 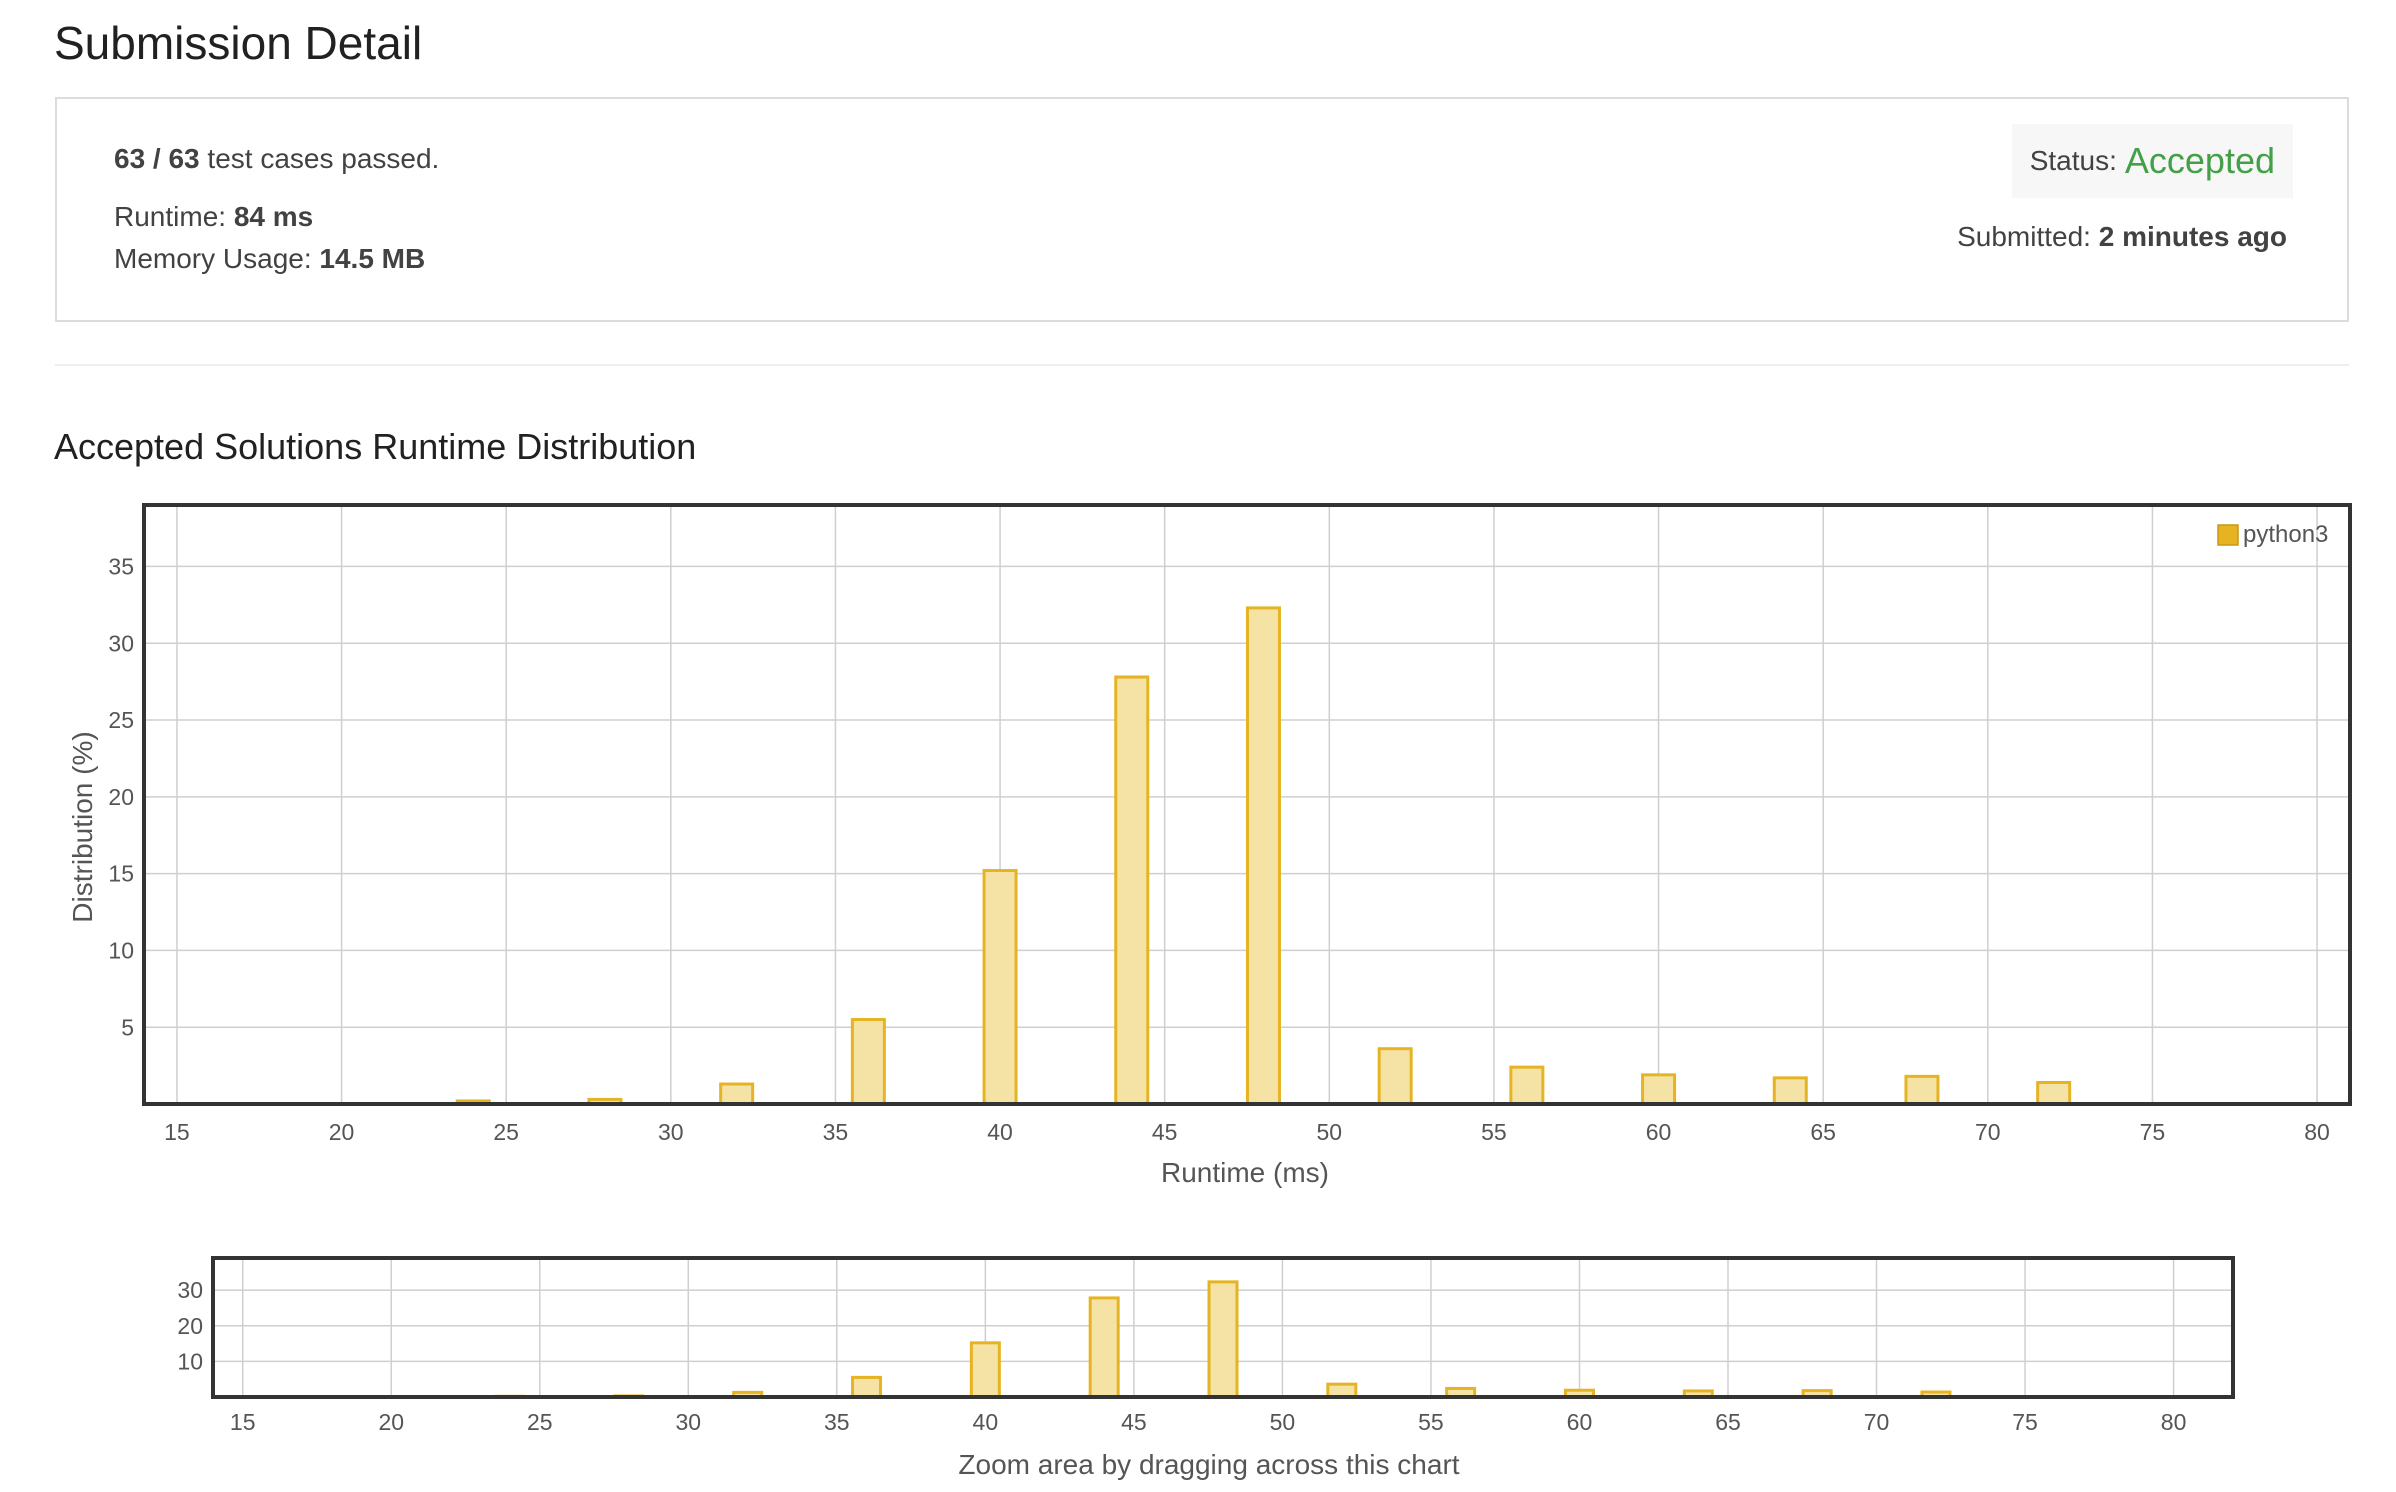 I want to click on memory-value: 14.5 MB, so click(x=372, y=258).